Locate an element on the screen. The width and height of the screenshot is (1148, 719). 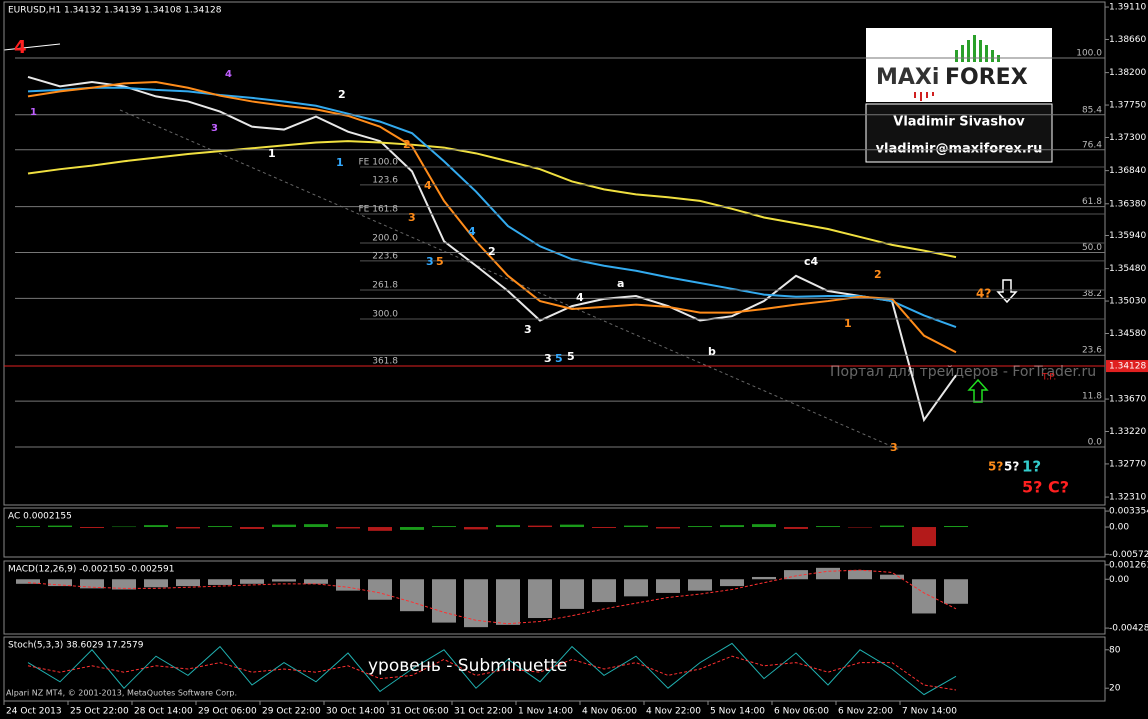
y-tick-label: 0.003354 is located at coordinates (1128, 512).